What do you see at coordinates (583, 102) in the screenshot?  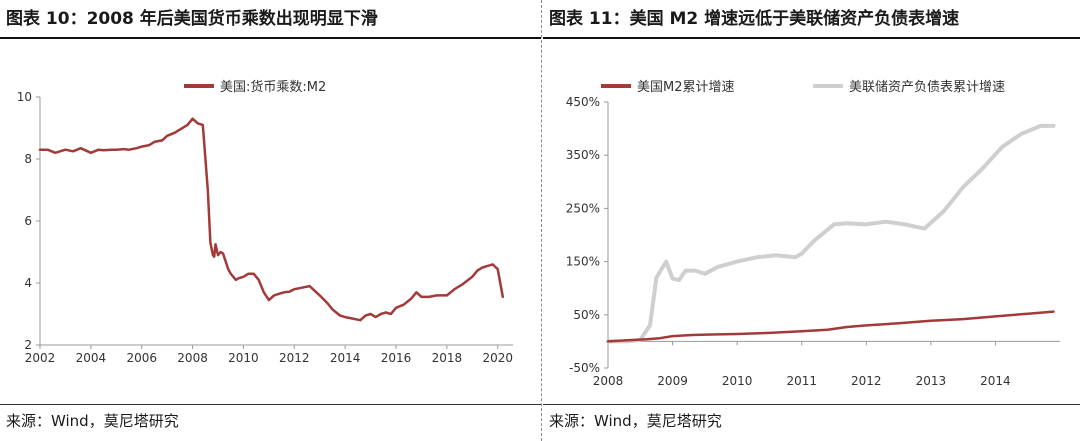 I see `y-tick-label: 450%` at bounding box center [583, 102].